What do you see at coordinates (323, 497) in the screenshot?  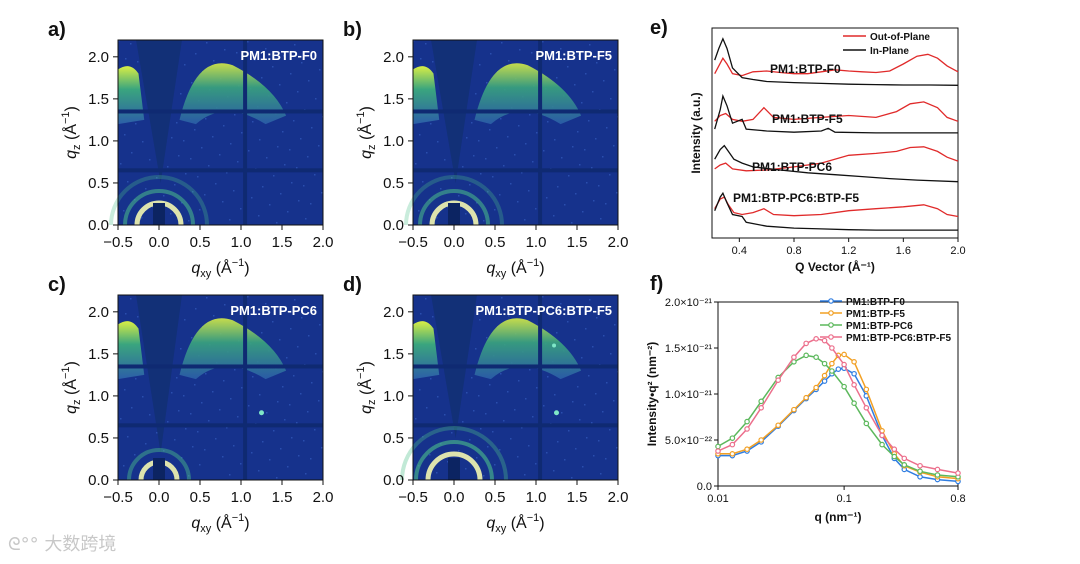 I see `x-tick-label: 2.0` at bounding box center [323, 497].